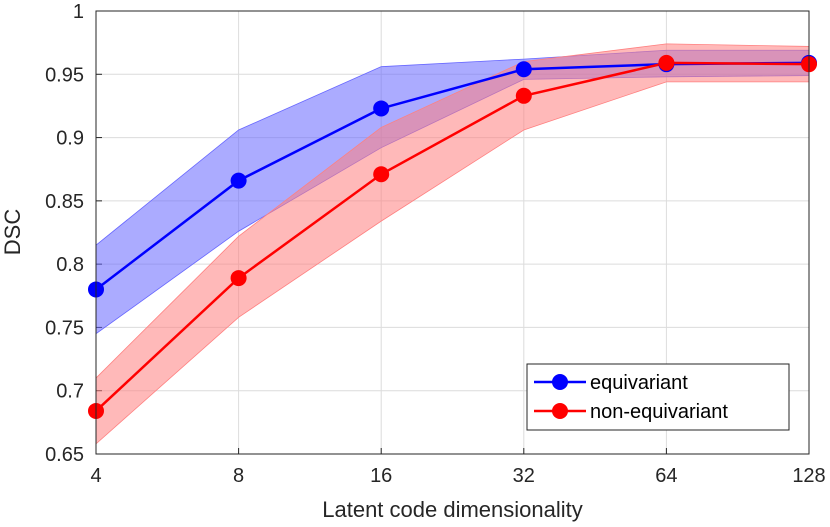 The width and height of the screenshot is (830, 527). I want to click on y-axis-title: DSC, so click(12, 232).